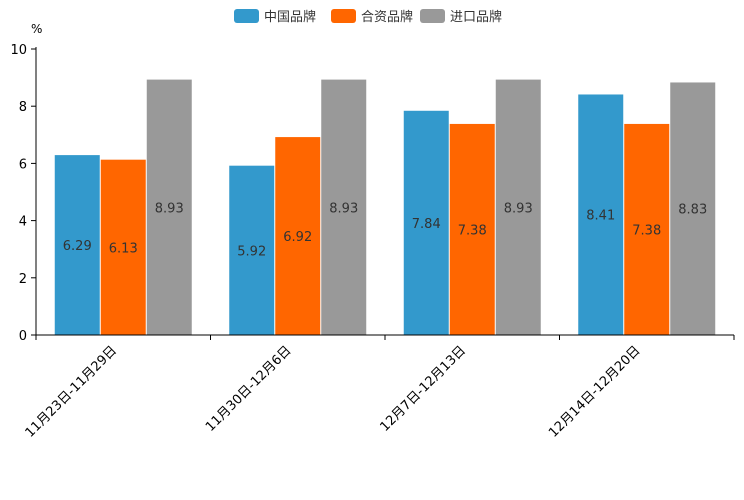 Image resolution: width=744 pixels, height=500 pixels. Describe the element at coordinates (387, 17) in the screenshot. I see `legend-label: 合资品牌` at that location.